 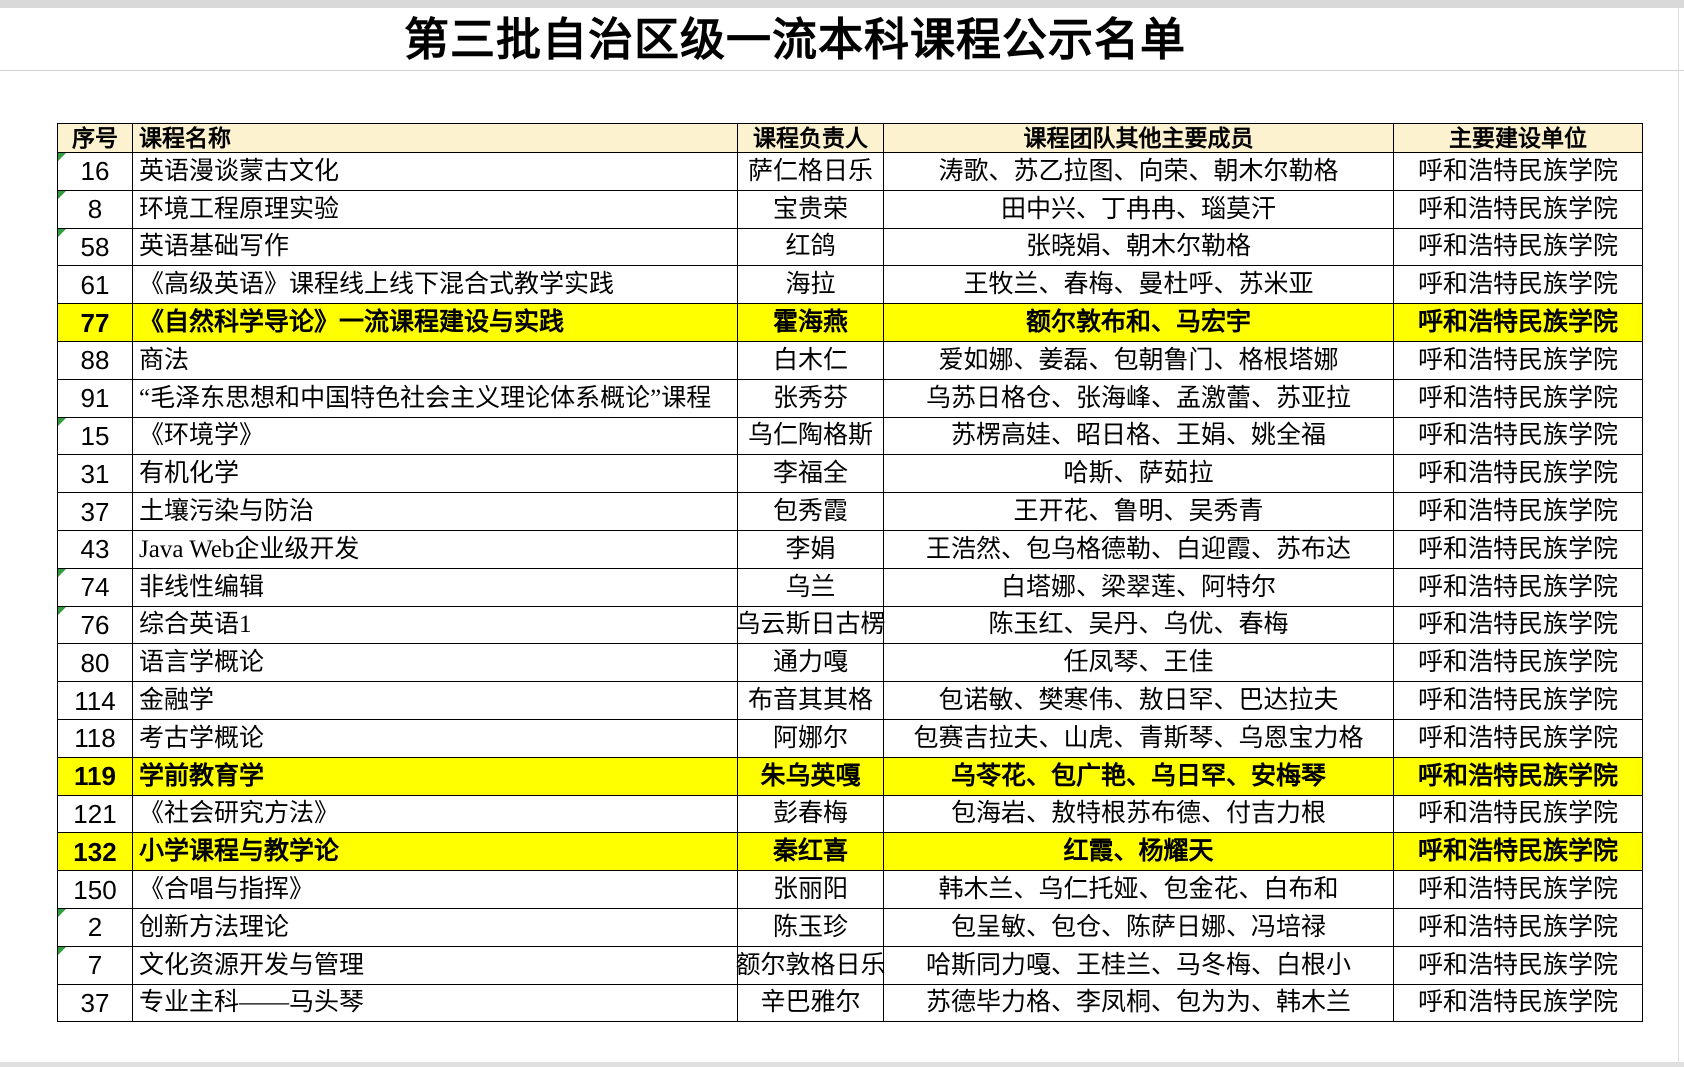 What do you see at coordinates (95, 663) in the screenshot?
I see `cell-serial-number: 80` at bounding box center [95, 663].